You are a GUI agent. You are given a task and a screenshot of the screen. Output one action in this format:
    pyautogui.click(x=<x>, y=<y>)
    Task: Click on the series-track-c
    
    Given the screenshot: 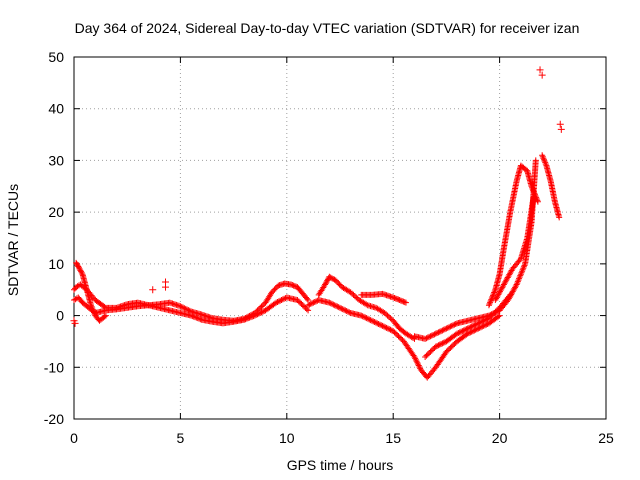 What is the action you would take?
    pyautogui.click(x=91, y=291)
    